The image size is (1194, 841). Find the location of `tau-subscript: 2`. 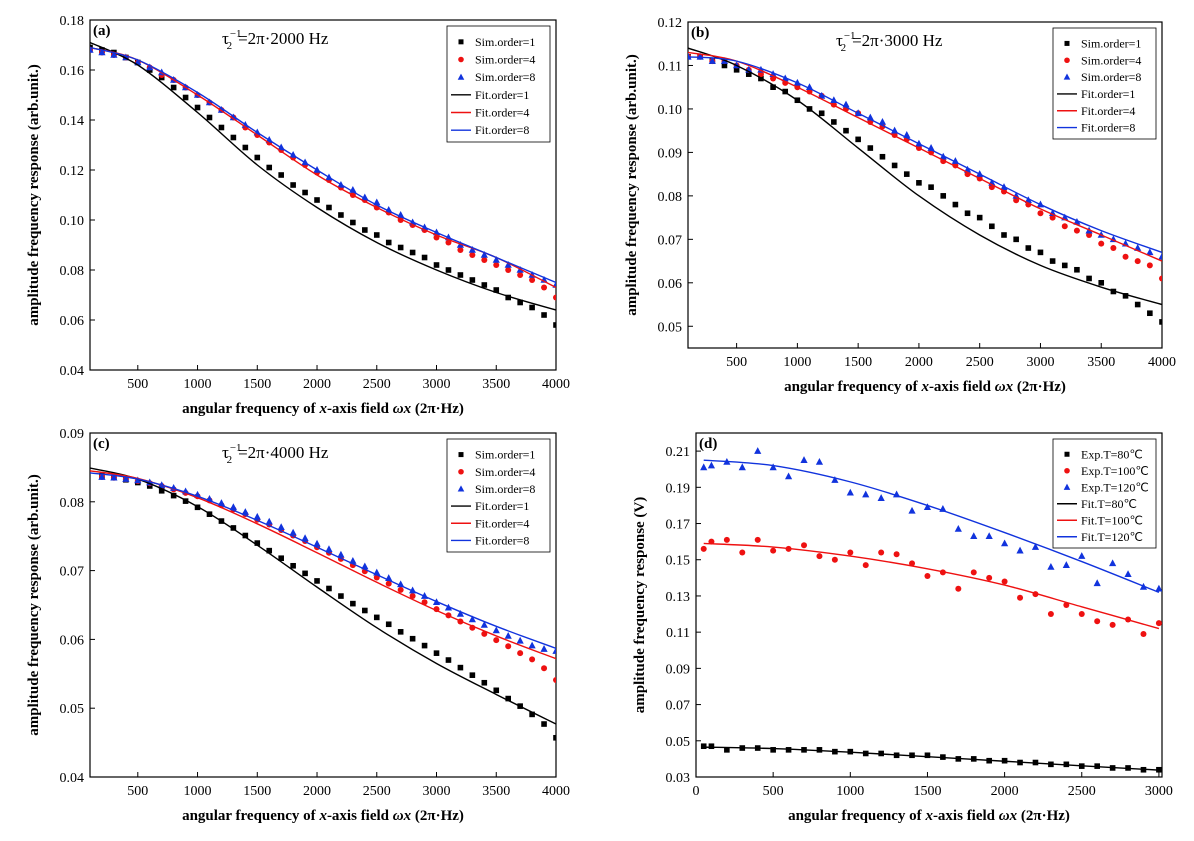

tau-subscript: 2 is located at coordinates (230, 460).